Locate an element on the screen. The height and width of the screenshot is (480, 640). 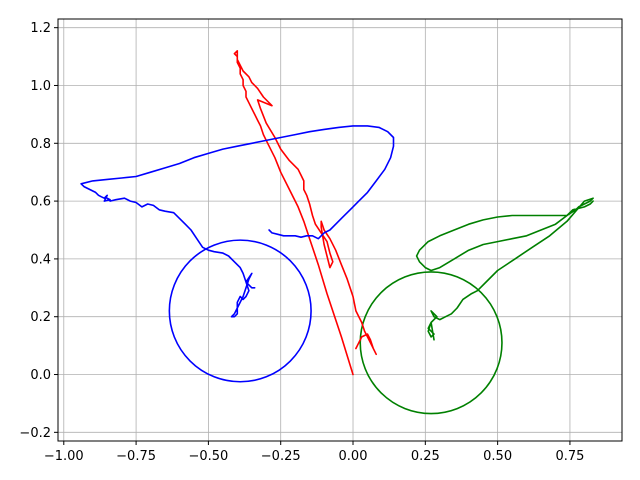
y-tick-label: 0.8 is located at coordinates (40, 144).